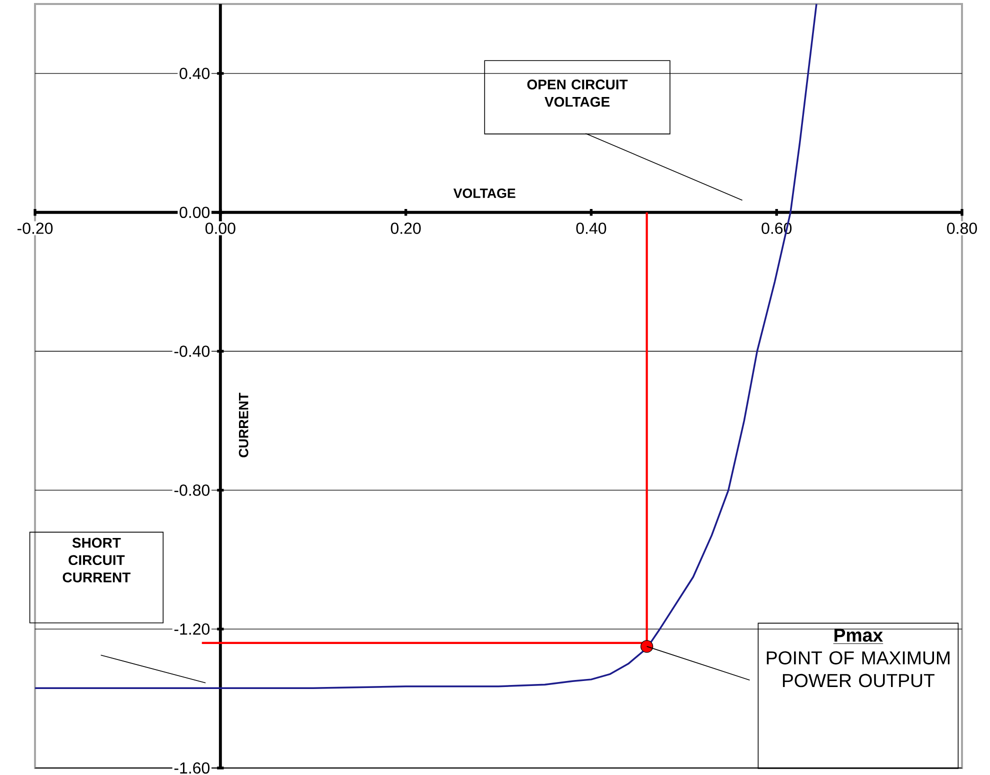  What do you see at coordinates (484, 193) in the screenshot?
I see `x-axis-title: VOLTAGE` at bounding box center [484, 193].